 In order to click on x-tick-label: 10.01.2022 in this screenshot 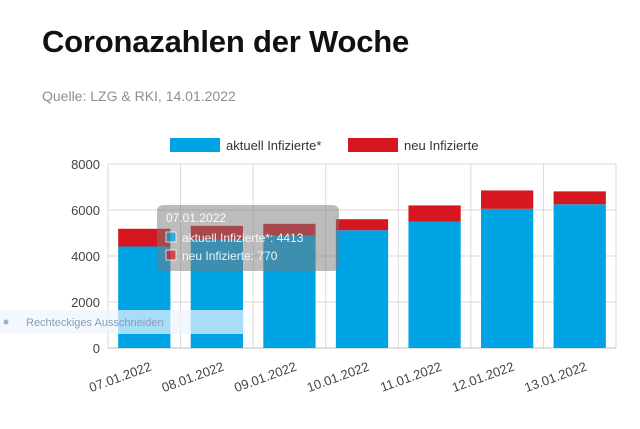, I will do `click(338, 377)`.